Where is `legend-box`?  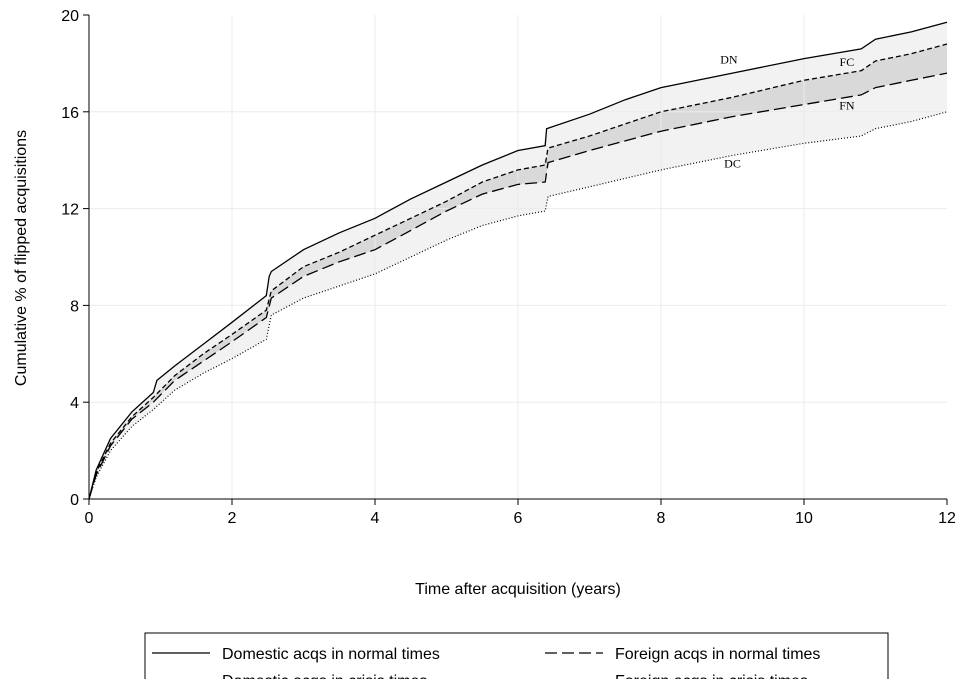
legend-box is located at coordinates (516, 655).